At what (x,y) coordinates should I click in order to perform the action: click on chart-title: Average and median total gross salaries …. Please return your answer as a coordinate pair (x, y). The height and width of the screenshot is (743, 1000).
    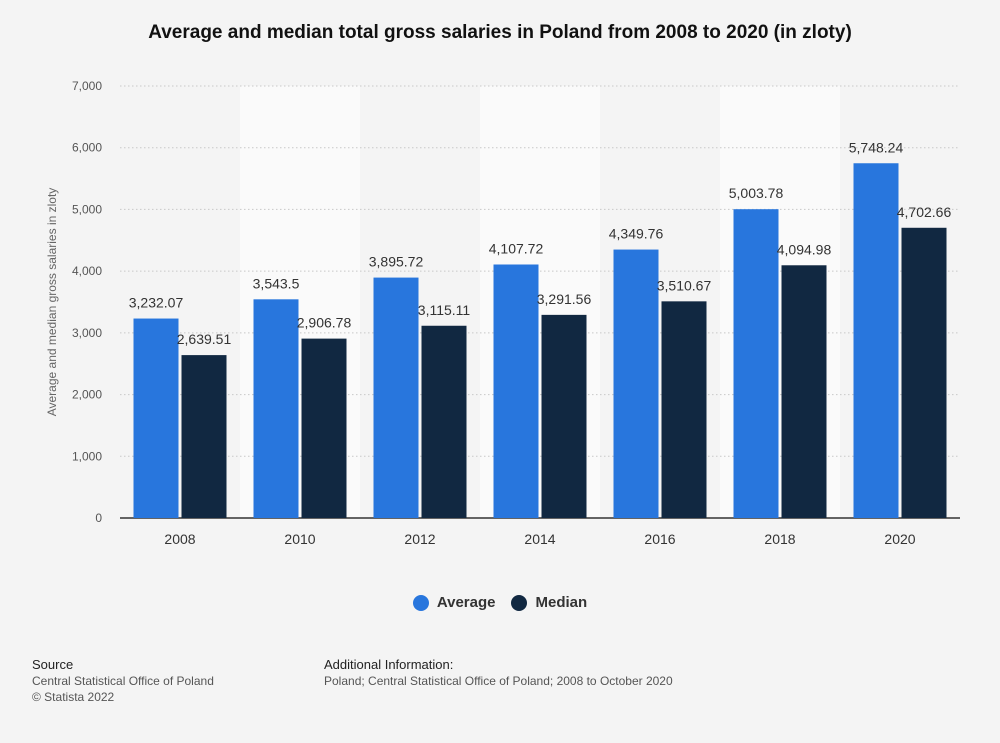
    Looking at the image, I should click on (500, 32).